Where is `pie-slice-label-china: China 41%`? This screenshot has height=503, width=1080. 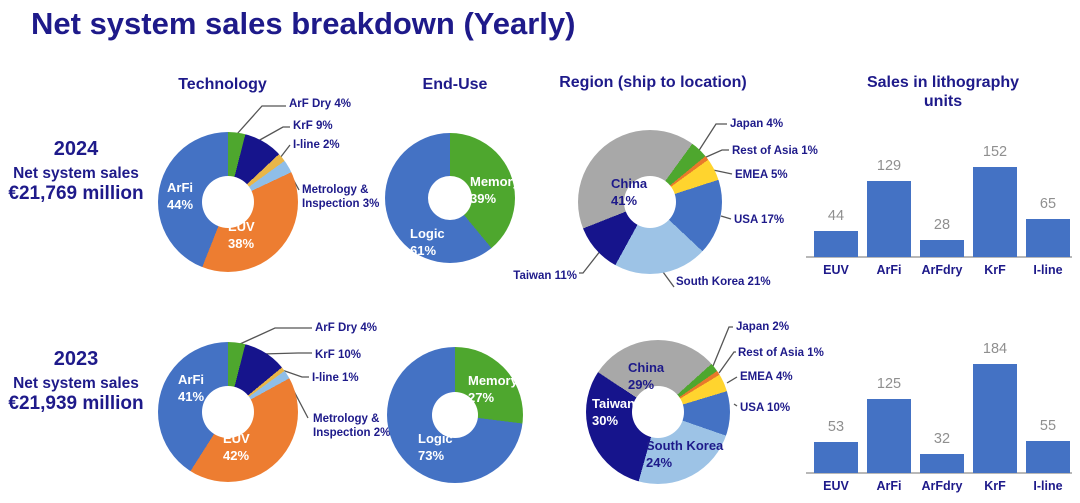 pie-slice-label-china: China 41% is located at coordinates (629, 192).